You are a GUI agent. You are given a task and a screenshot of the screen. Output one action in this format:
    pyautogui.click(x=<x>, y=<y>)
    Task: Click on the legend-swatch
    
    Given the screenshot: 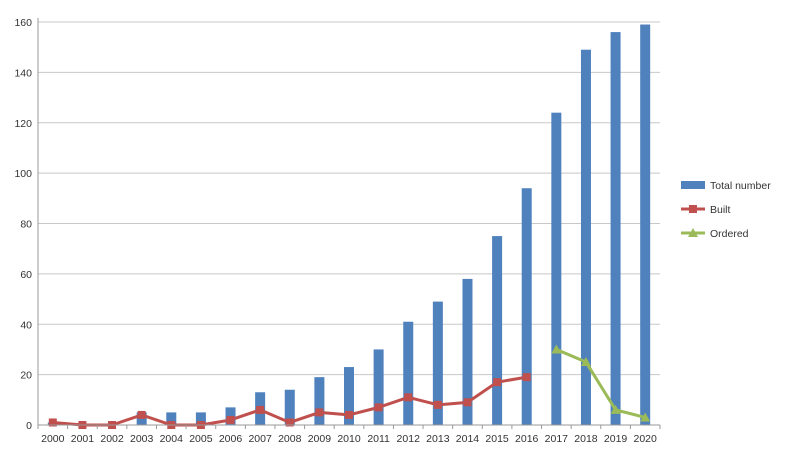 What is the action you would take?
    pyautogui.click(x=693, y=185)
    